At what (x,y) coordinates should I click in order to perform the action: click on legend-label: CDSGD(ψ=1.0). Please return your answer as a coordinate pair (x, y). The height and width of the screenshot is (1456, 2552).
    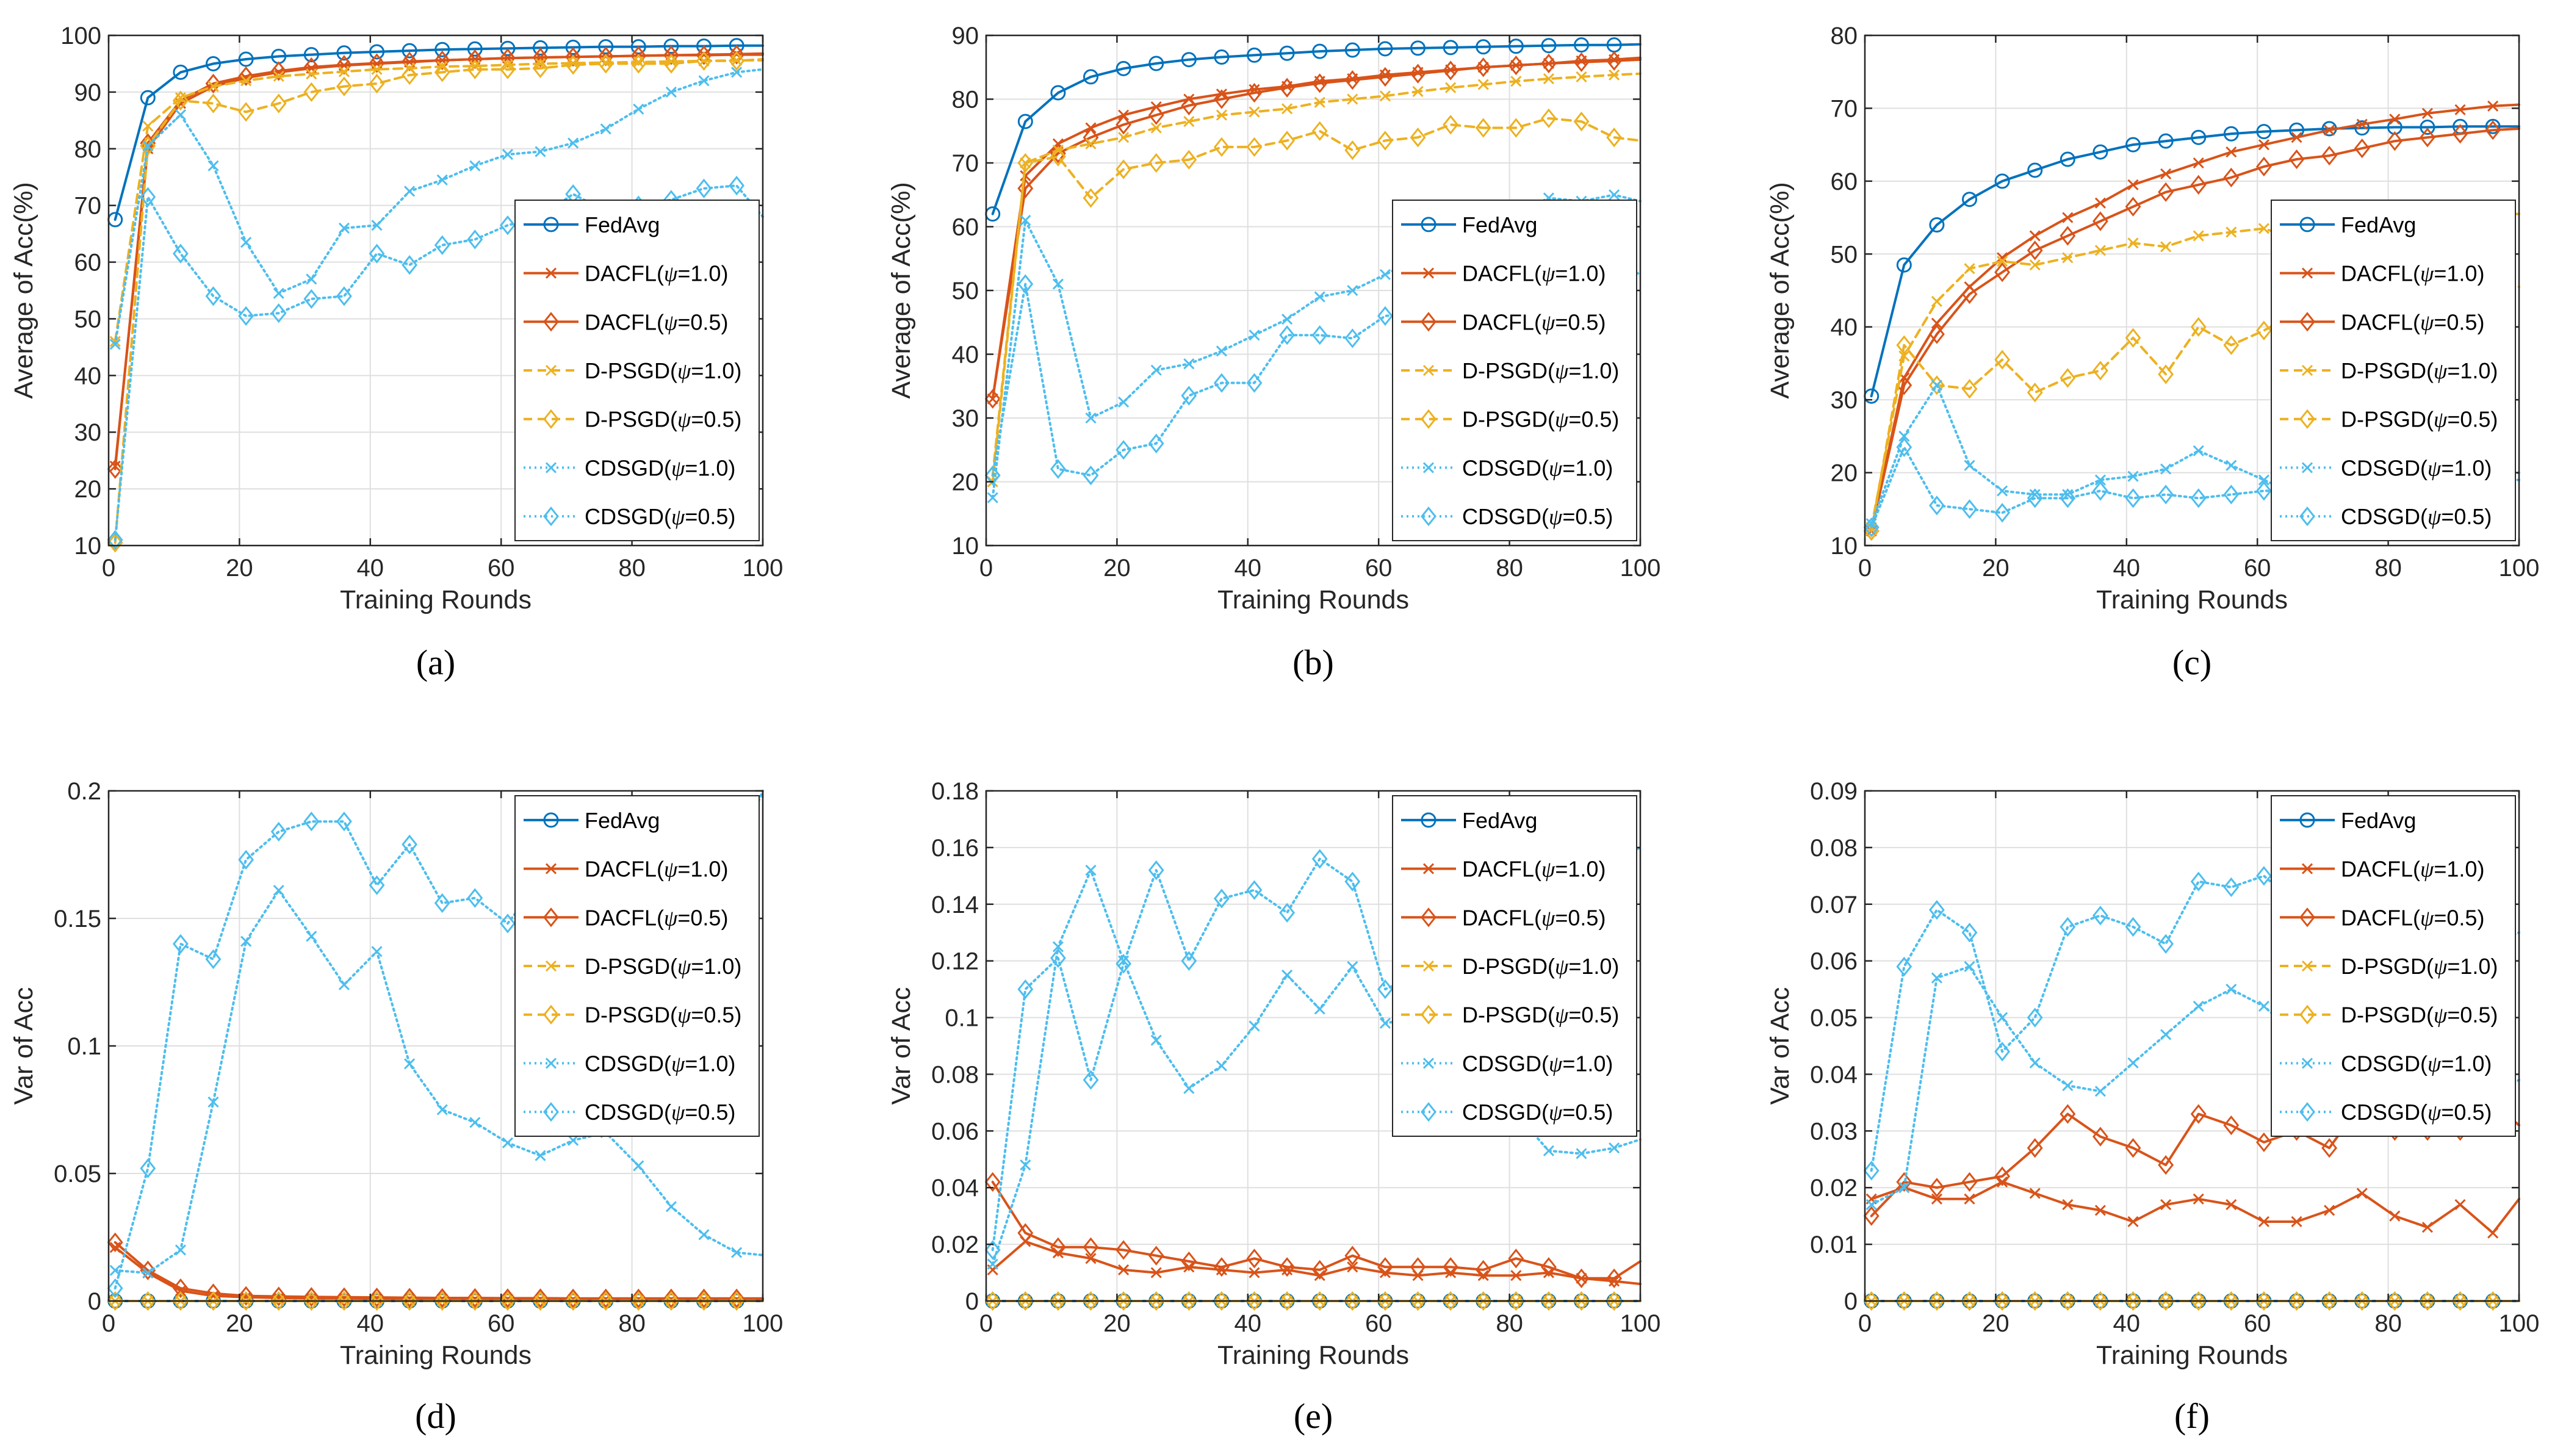
    Looking at the image, I should click on (1538, 1063).